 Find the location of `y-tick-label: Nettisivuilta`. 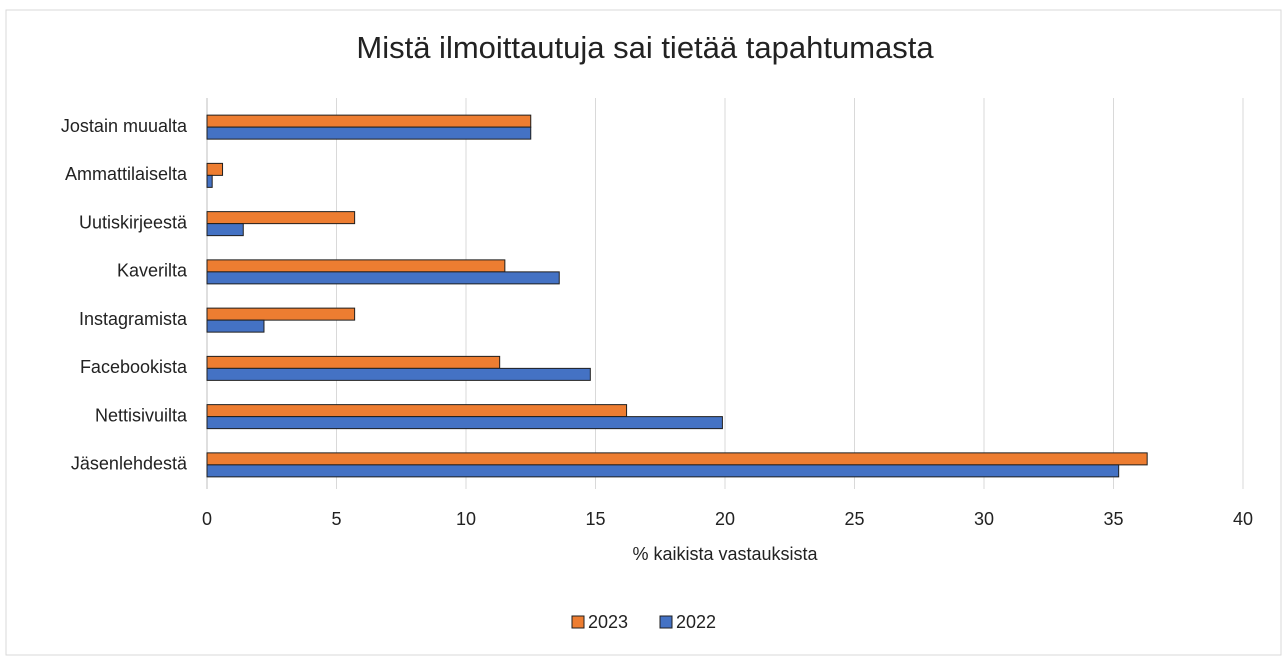

y-tick-label: Nettisivuilta is located at coordinates (141, 415).